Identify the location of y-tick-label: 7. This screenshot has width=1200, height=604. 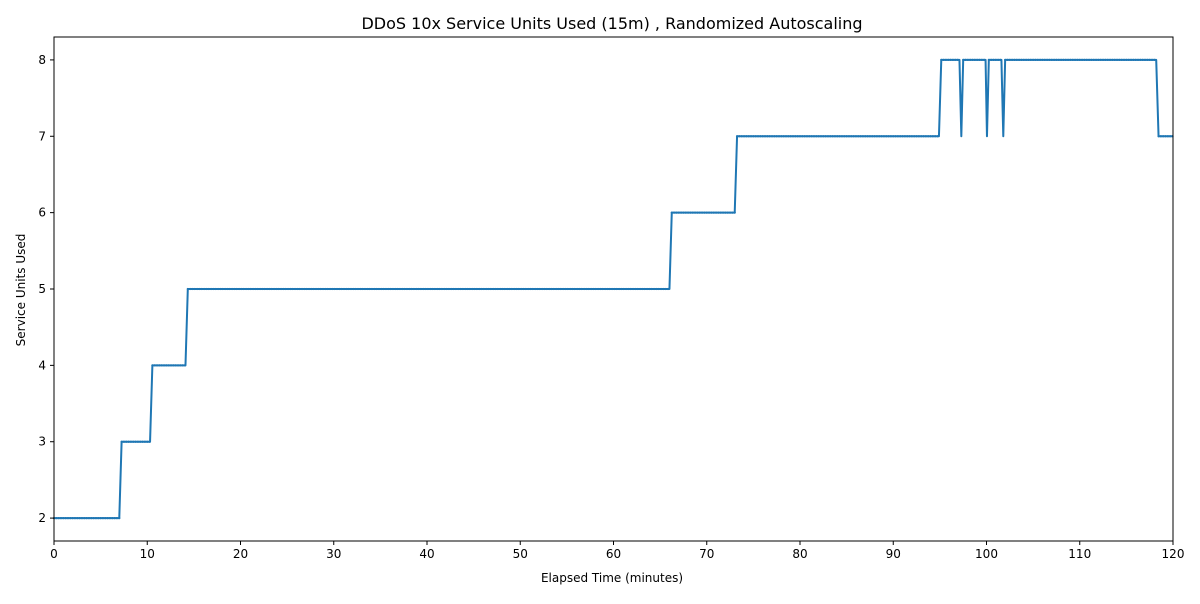
(42, 136).